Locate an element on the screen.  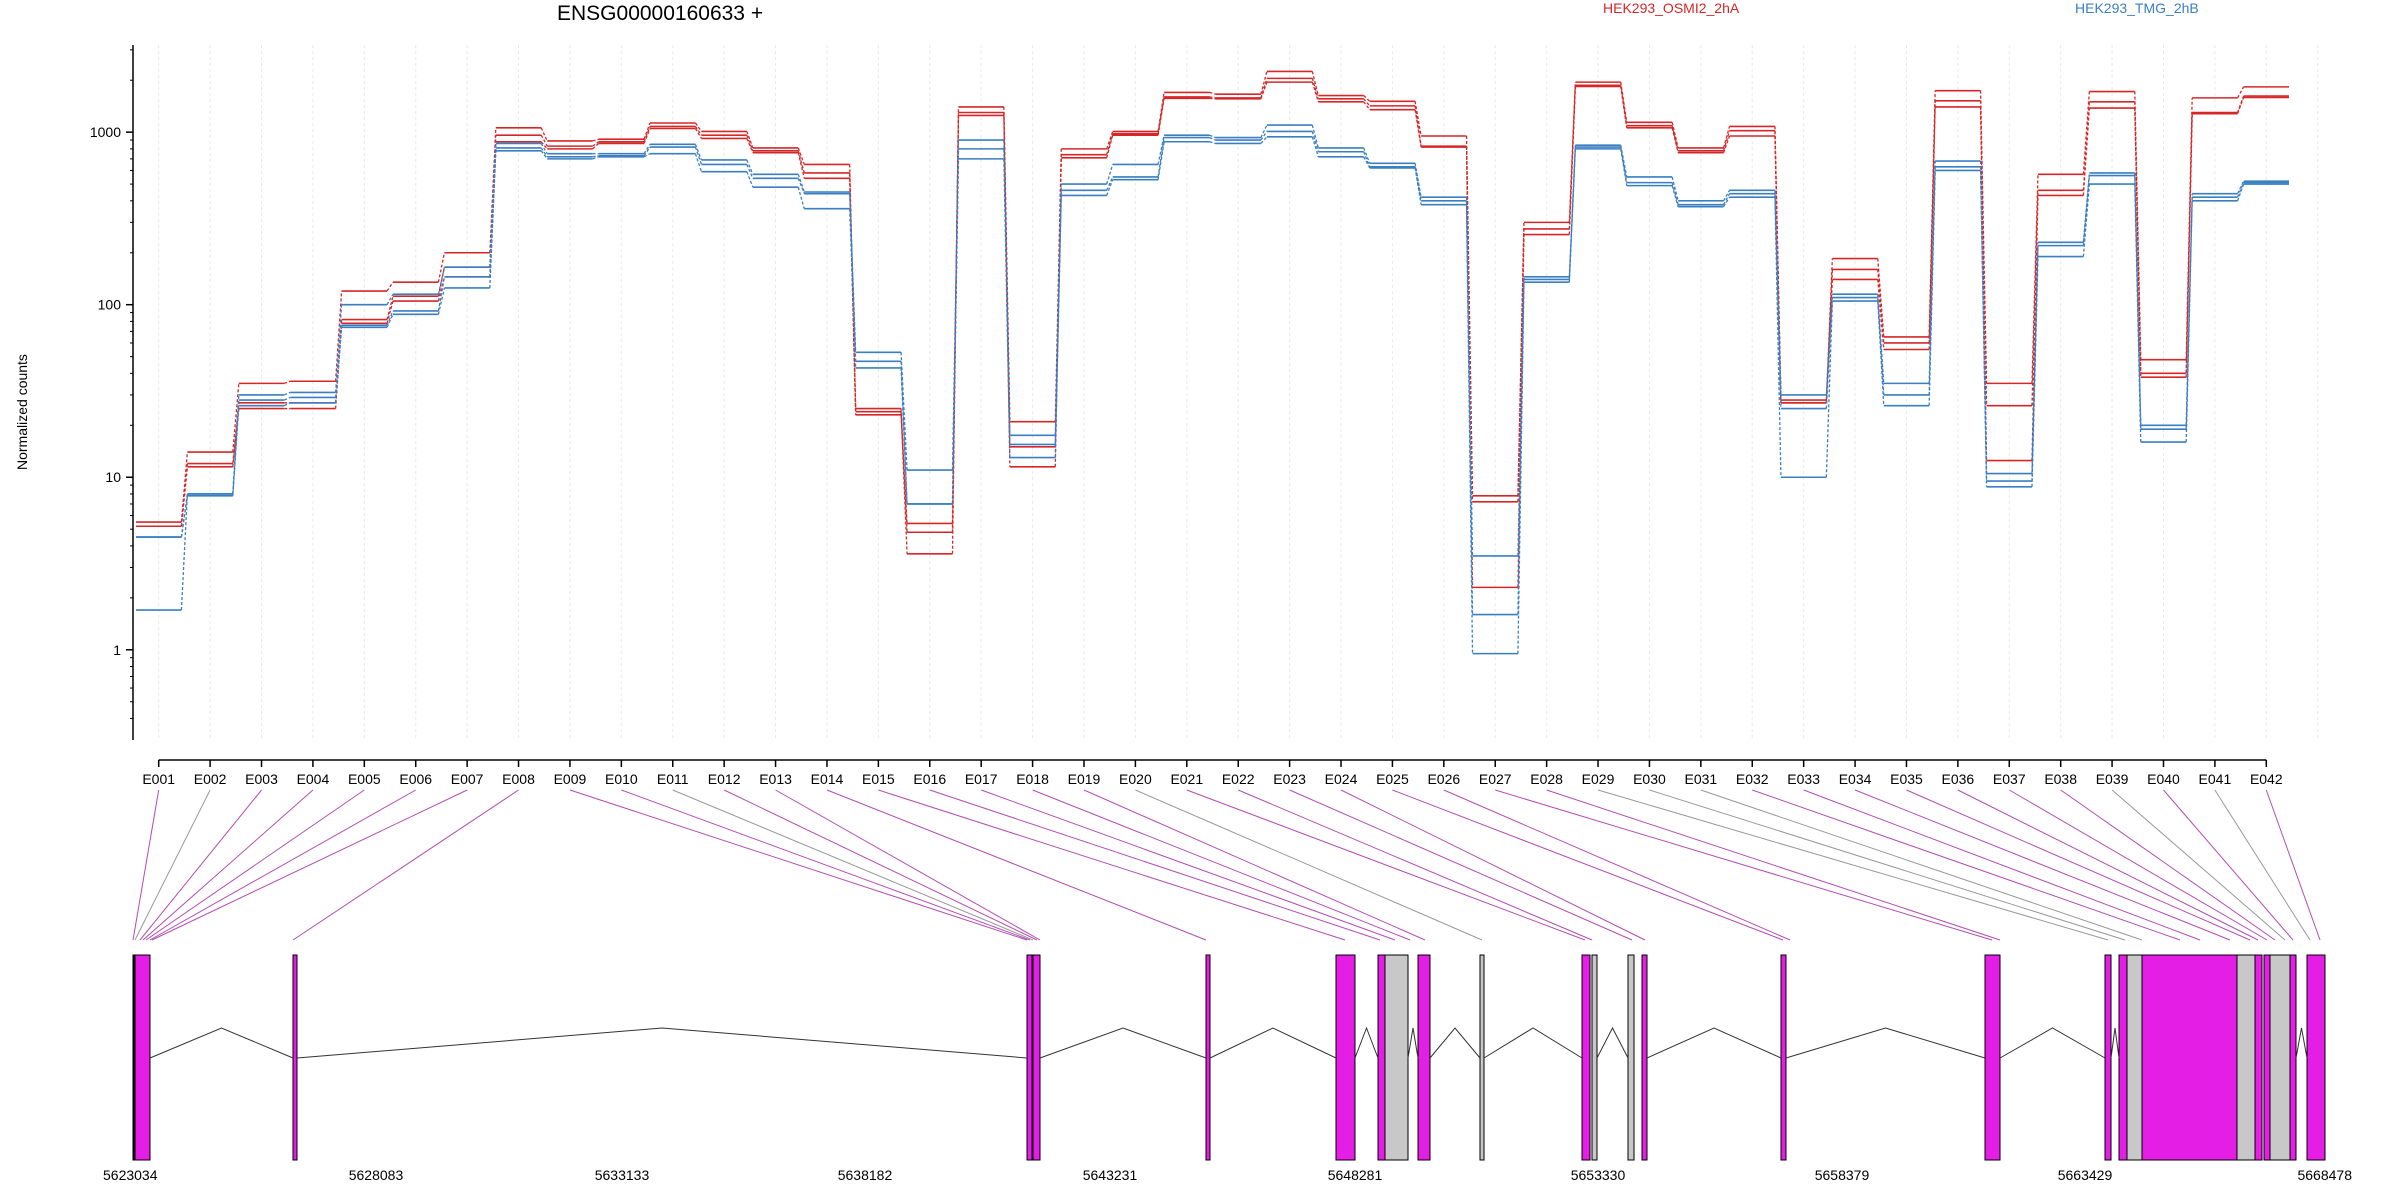
x-tick-label: E039 is located at coordinates (2112, 779).